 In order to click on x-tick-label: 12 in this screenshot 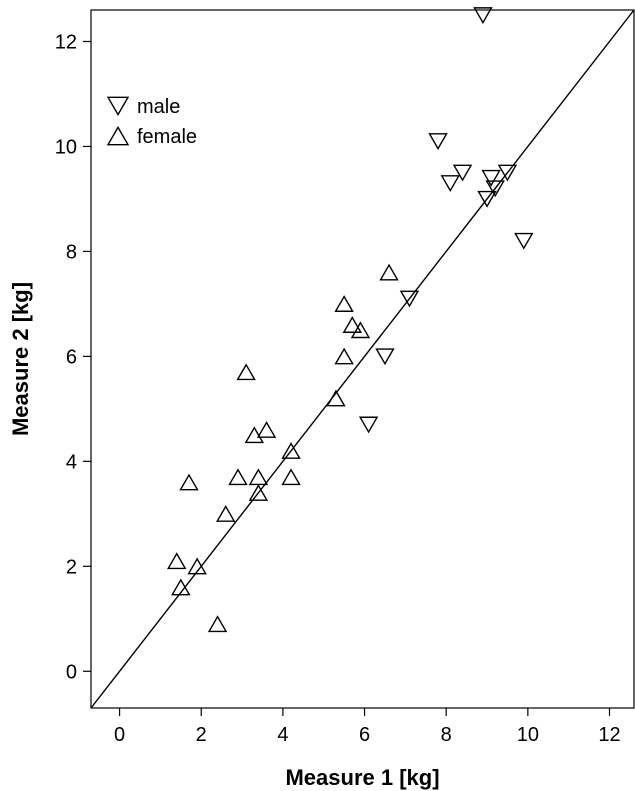, I will do `click(609, 735)`.